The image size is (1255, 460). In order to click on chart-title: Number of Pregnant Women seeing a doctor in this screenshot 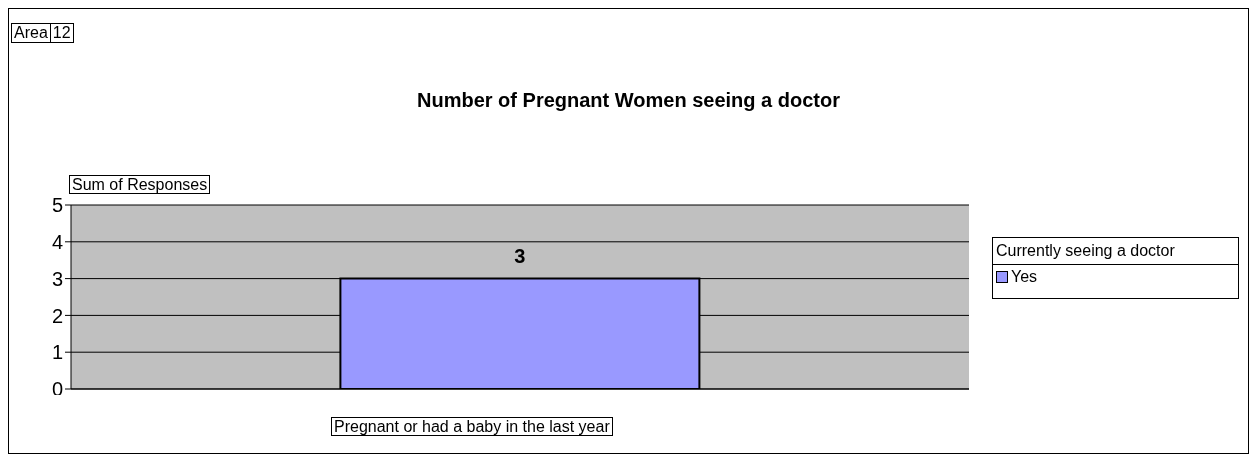, I will do `click(628, 100)`.